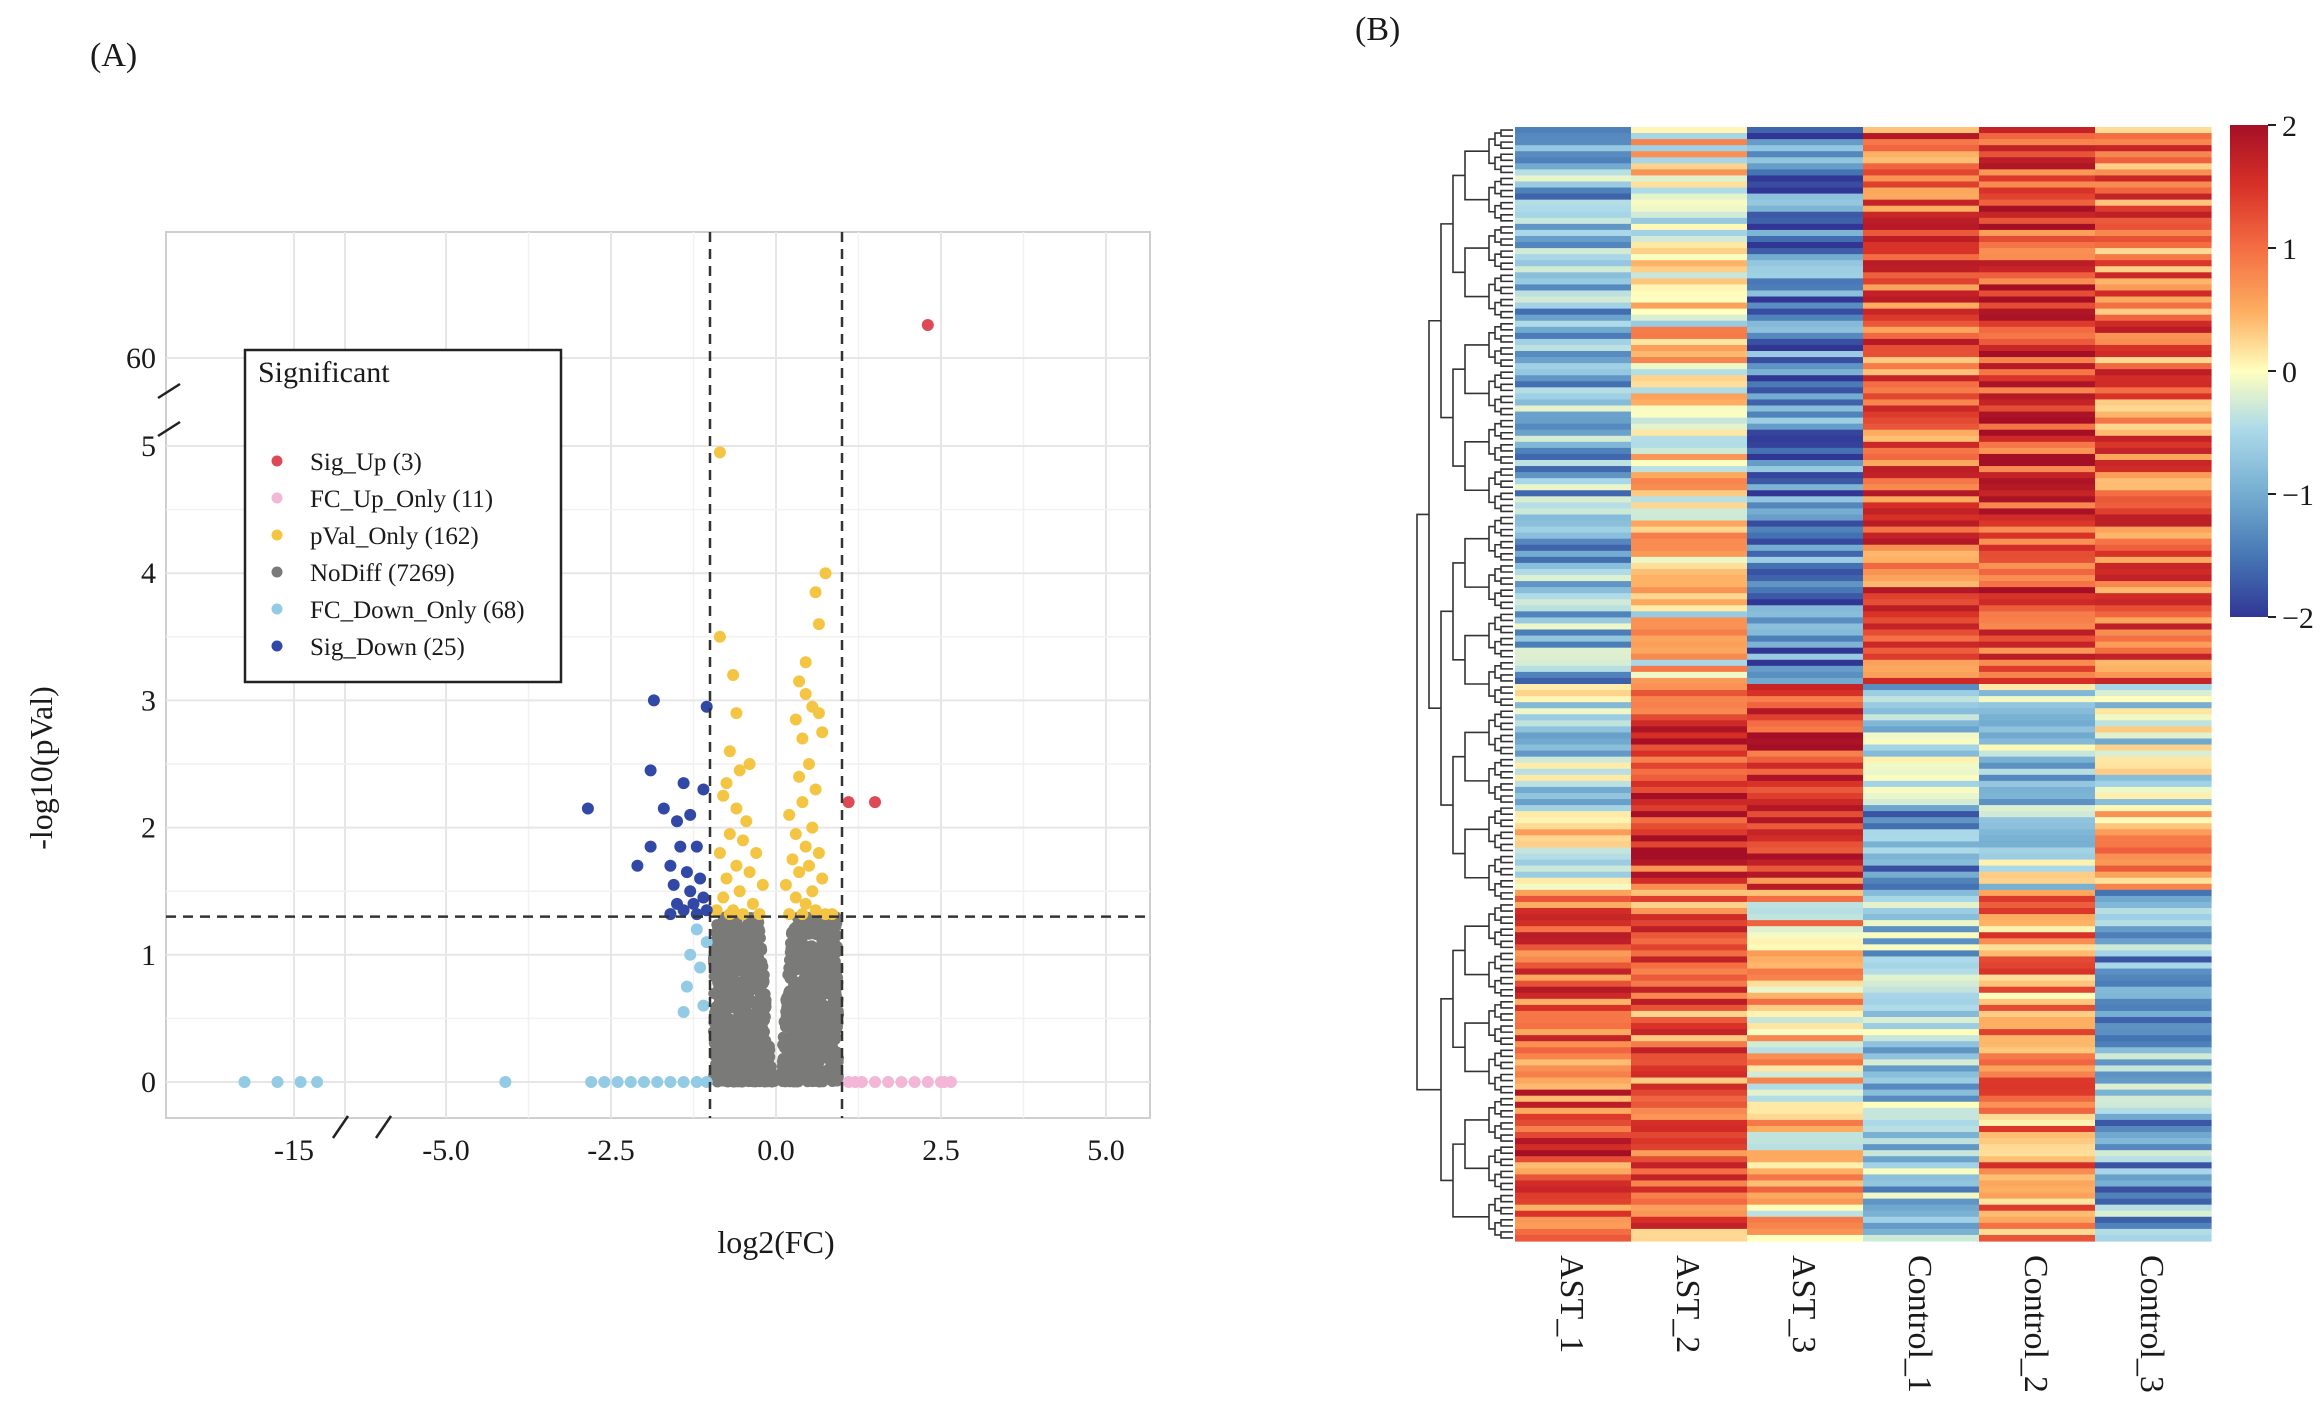 The image size is (2323, 1412). I want to click on x-tick-label: -15, so click(294, 1150).